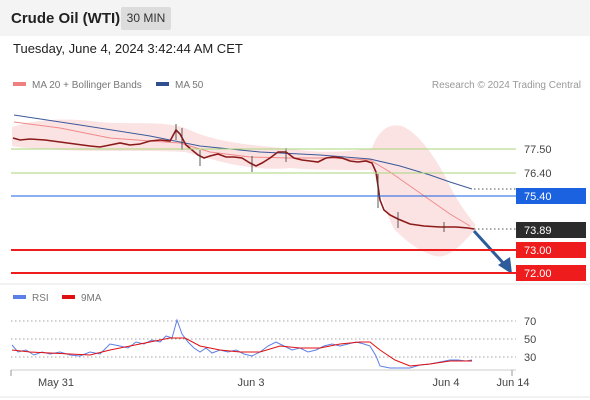 The height and width of the screenshot is (400, 590). What do you see at coordinates (530, 358) in the screenshot?
I see `rsi-level-30: 30` at bounding box center [530, 358].